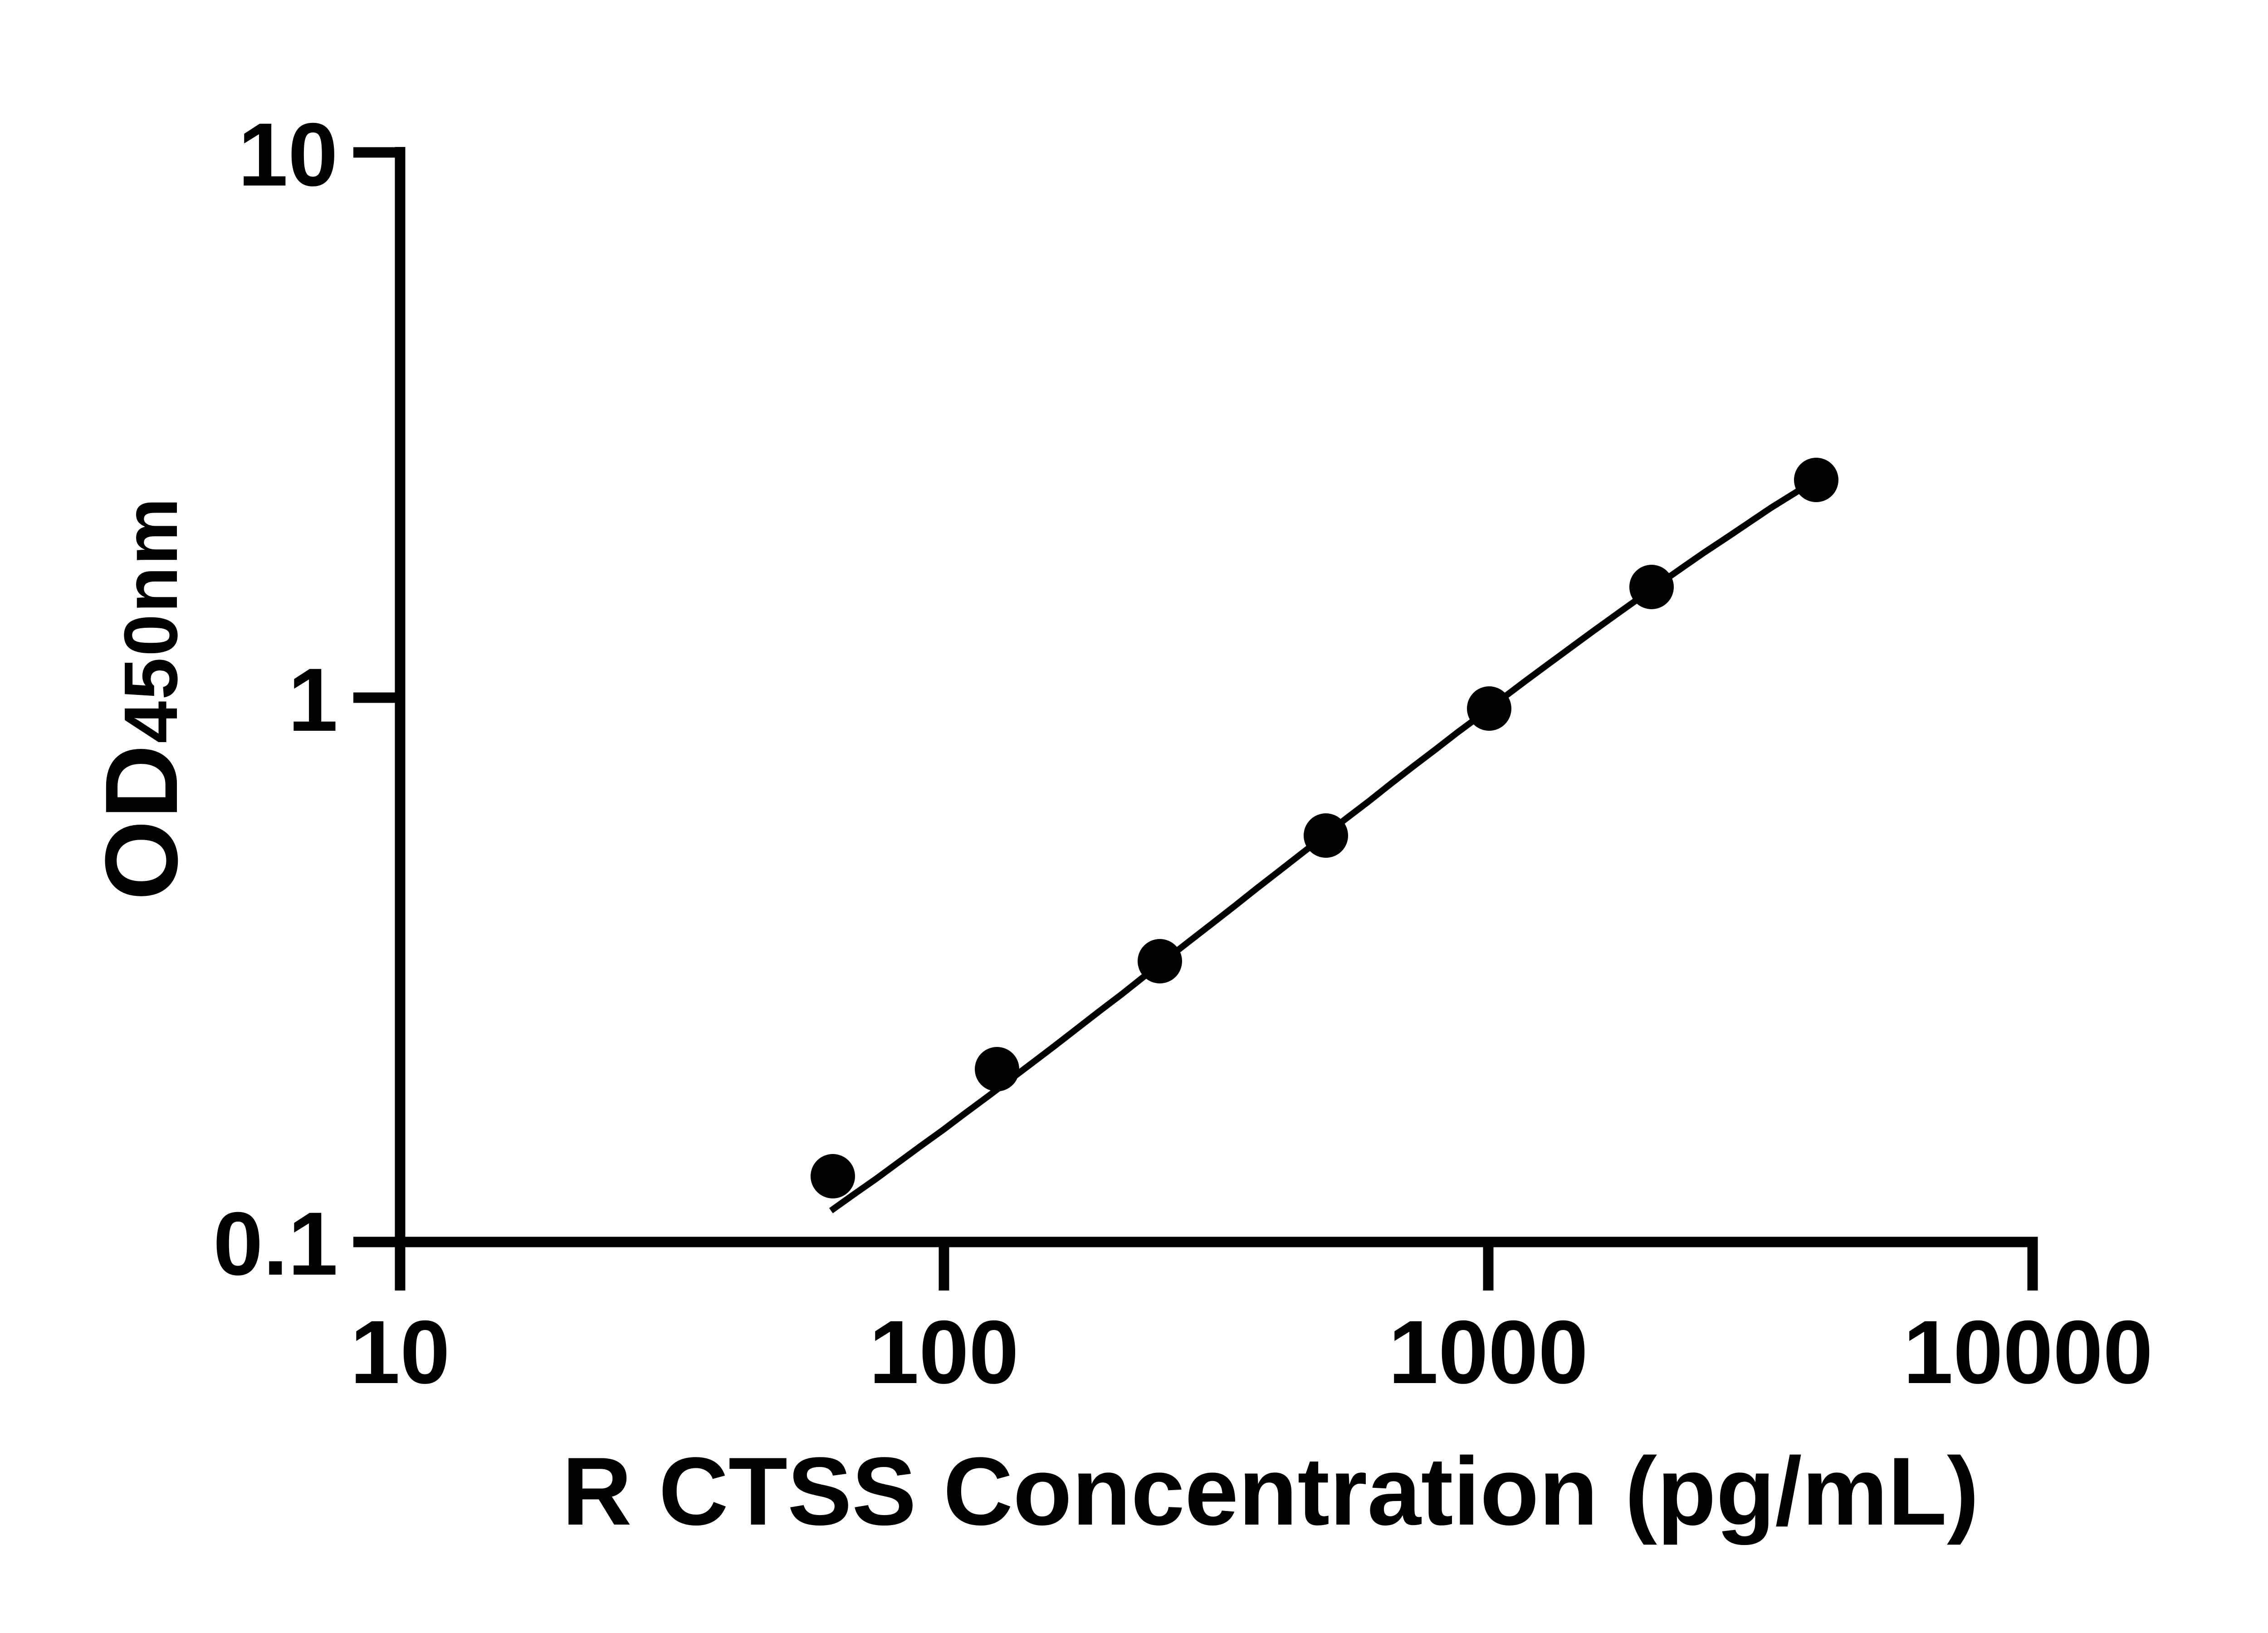 The width and height of the screenshot is (2268, 1633). Describe the element at coordinates (1488, 1352) in the screenshot. I see `svg-text: 1000` at that location.